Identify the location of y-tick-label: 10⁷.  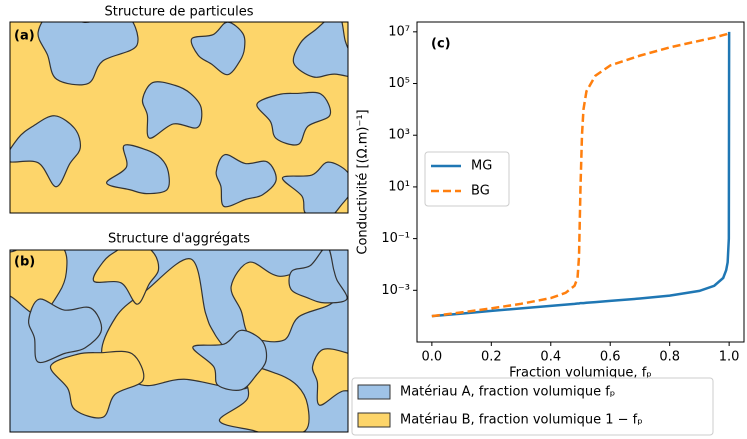
(399, 31).